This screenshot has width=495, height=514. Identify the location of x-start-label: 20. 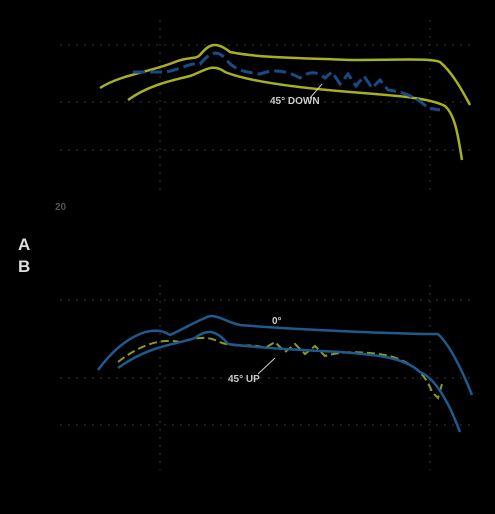
(61, 207).